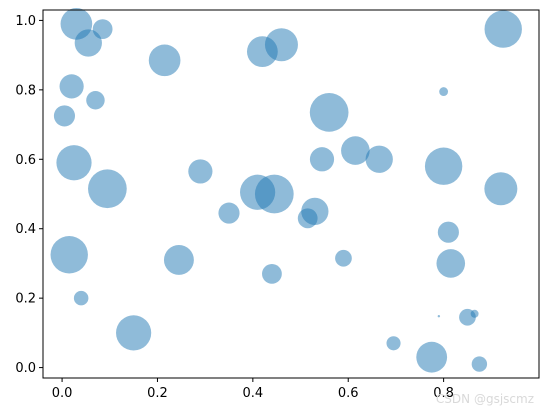 This screenshot has height=413, width=547. What do you see at coordinates (29, 195) in the screenshot?
I see `y-axis-ticks: 0.0 0.2 0.4 0.6 0.8 1.0` at bounding box center [29, 195].